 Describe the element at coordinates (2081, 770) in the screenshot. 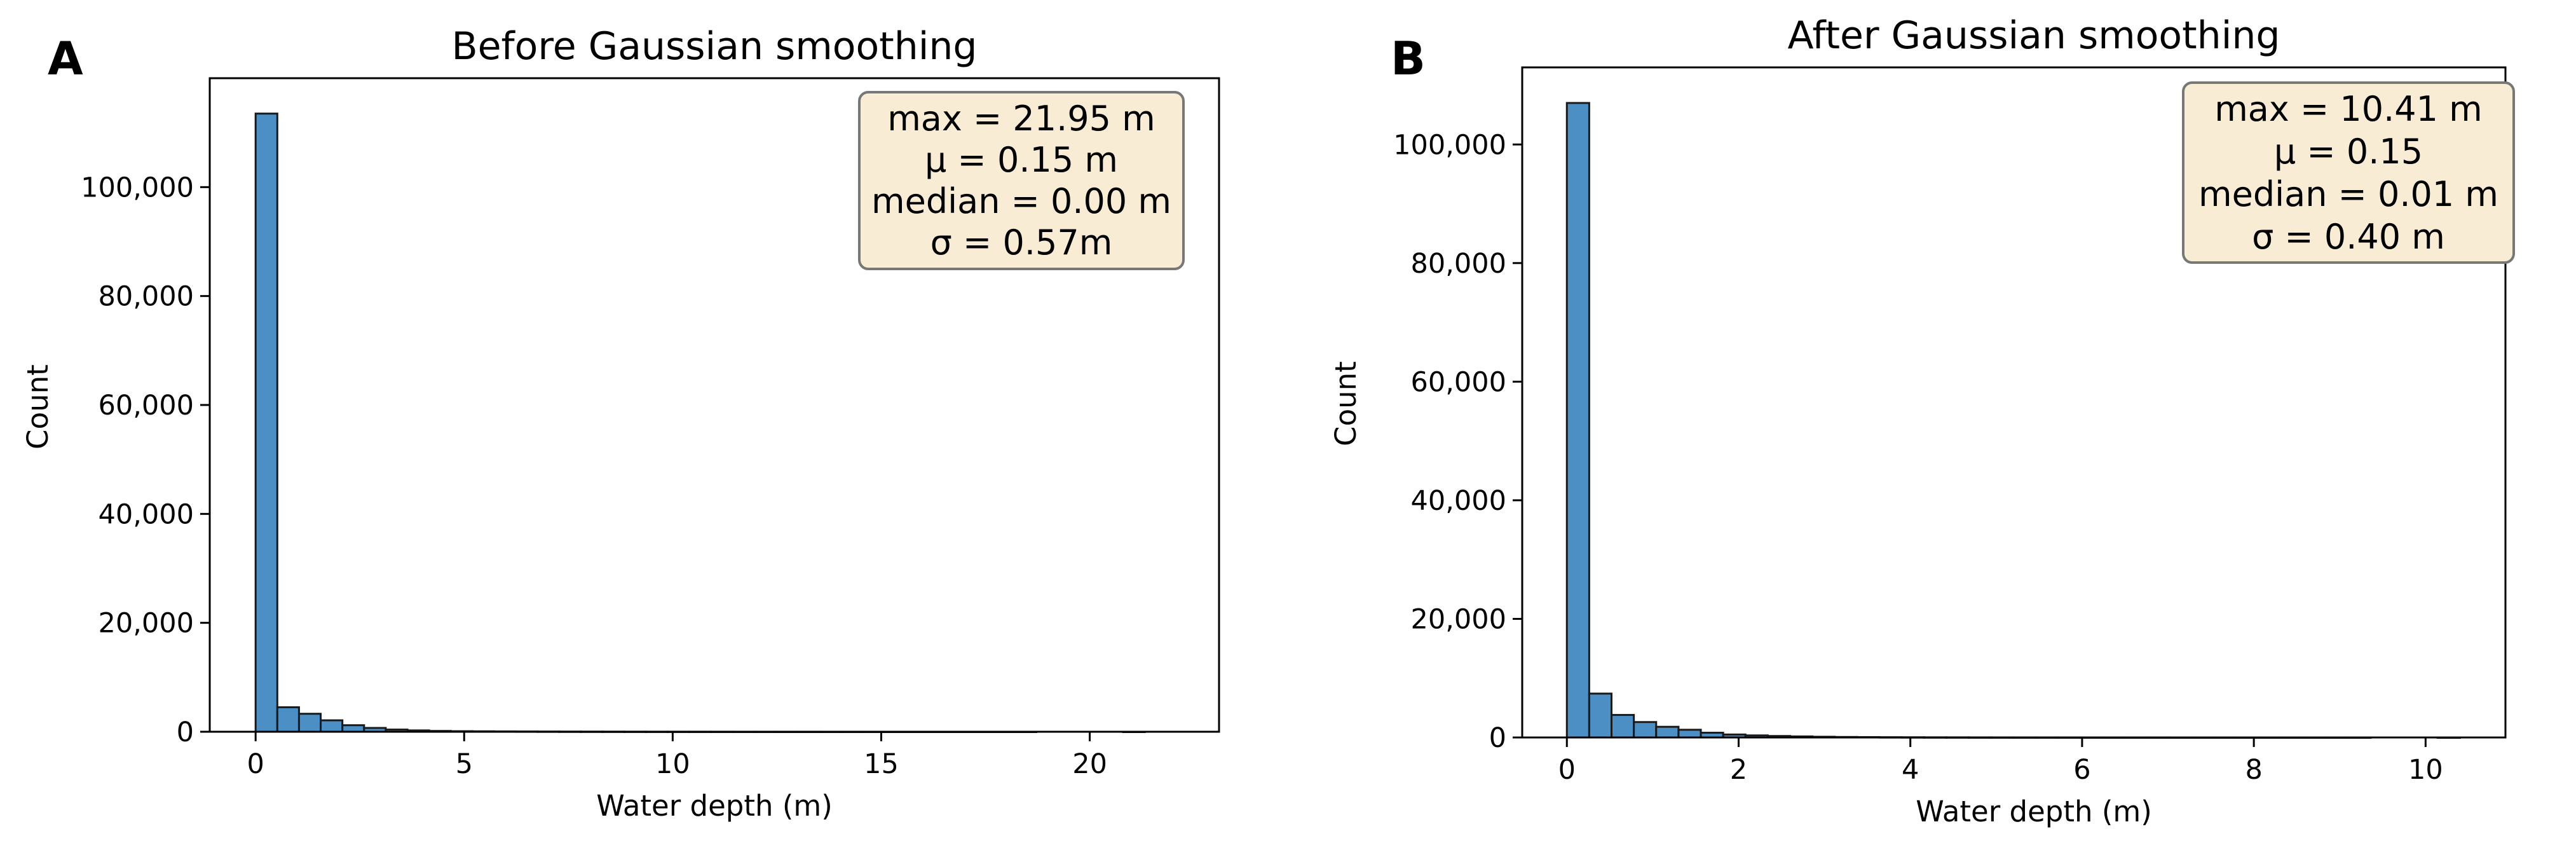

I see `x-tick-label-b-3: 6` at that location.